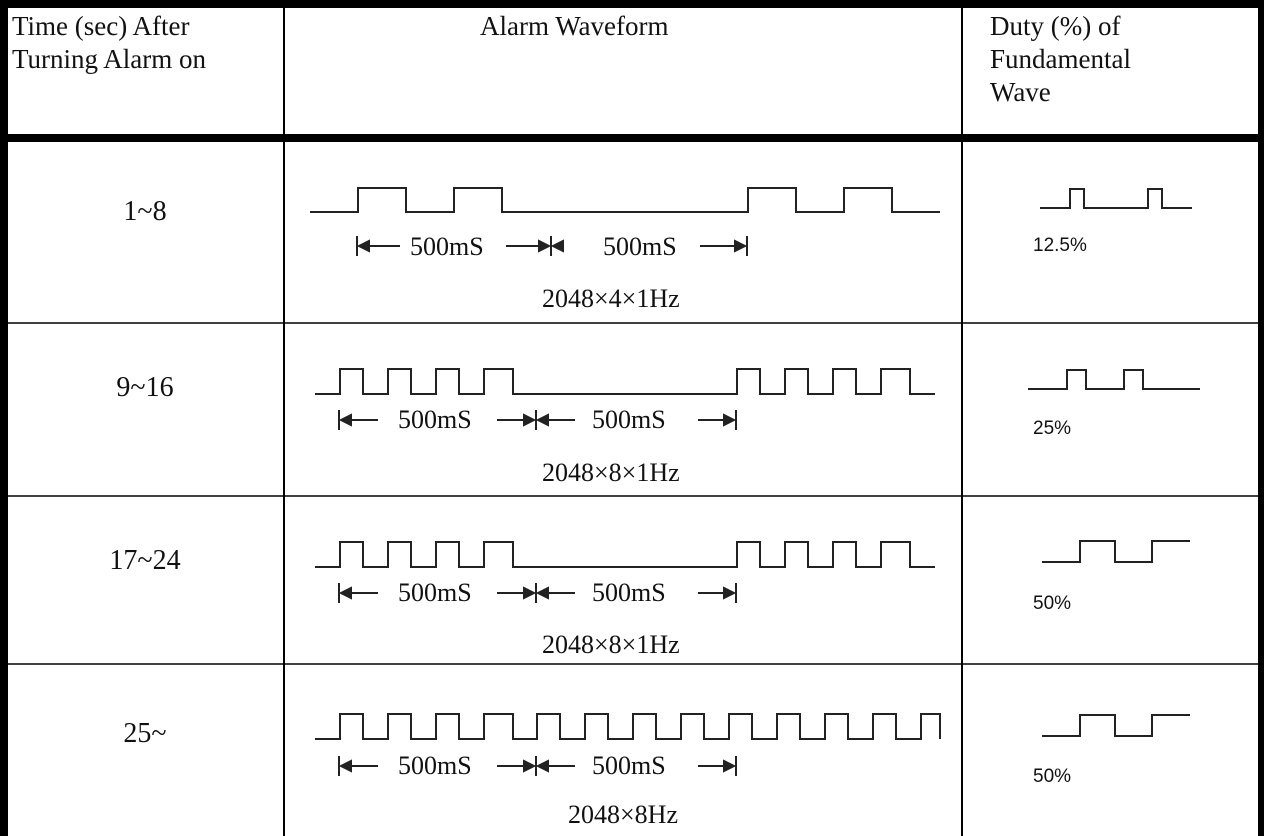 The width and height of the screenshot is (1264, 836). What do you see at coordinates (640, 246) in the screenshot?
I see `interval-label-2-row-1: 500mS` at bounding box center [640, 246].